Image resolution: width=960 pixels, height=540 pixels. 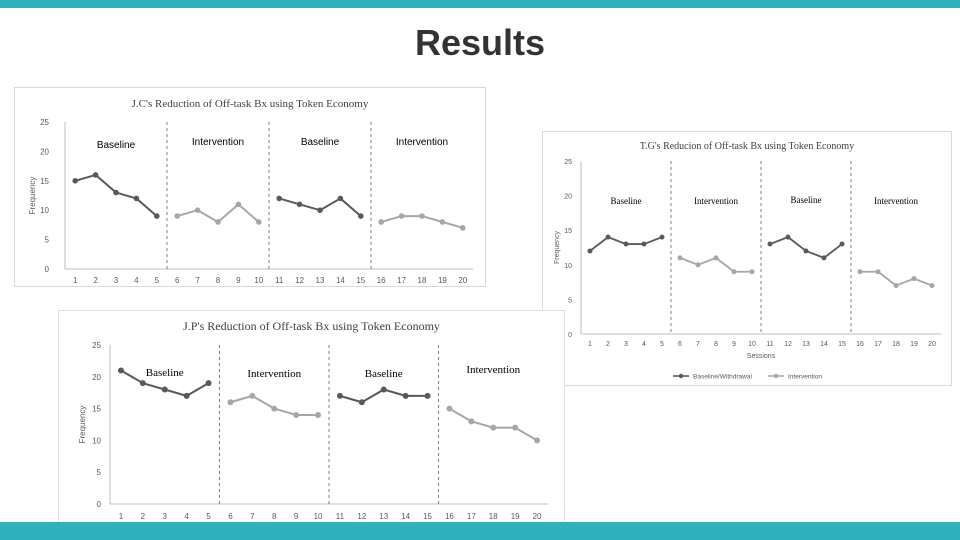 What do you see at coordinates (776, 376) in the screenshot?
I see `legend-marker` at bounding box center [776, 376].